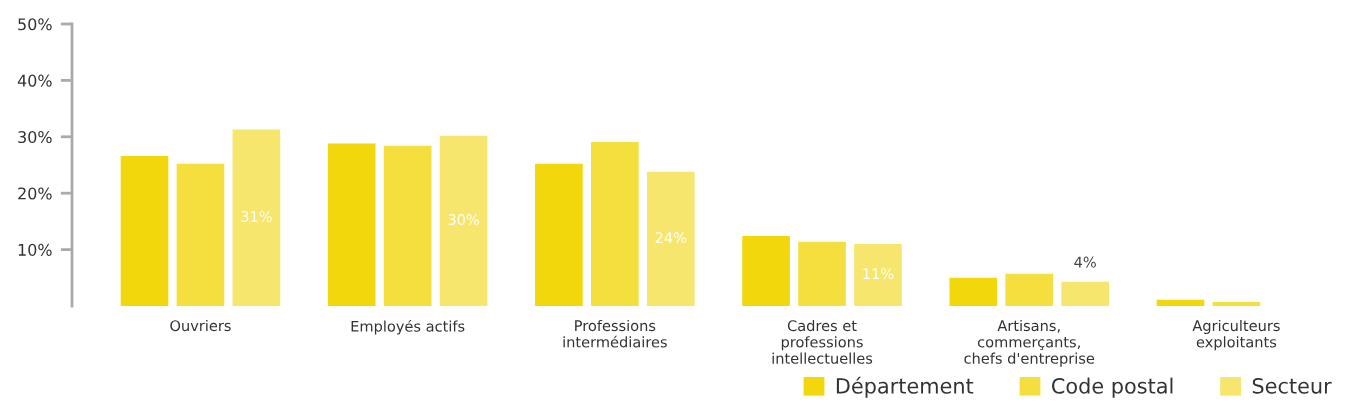  Describe the element at coordinates (905, 387) in the screenshot. I see `legend-label: Département` at that location.